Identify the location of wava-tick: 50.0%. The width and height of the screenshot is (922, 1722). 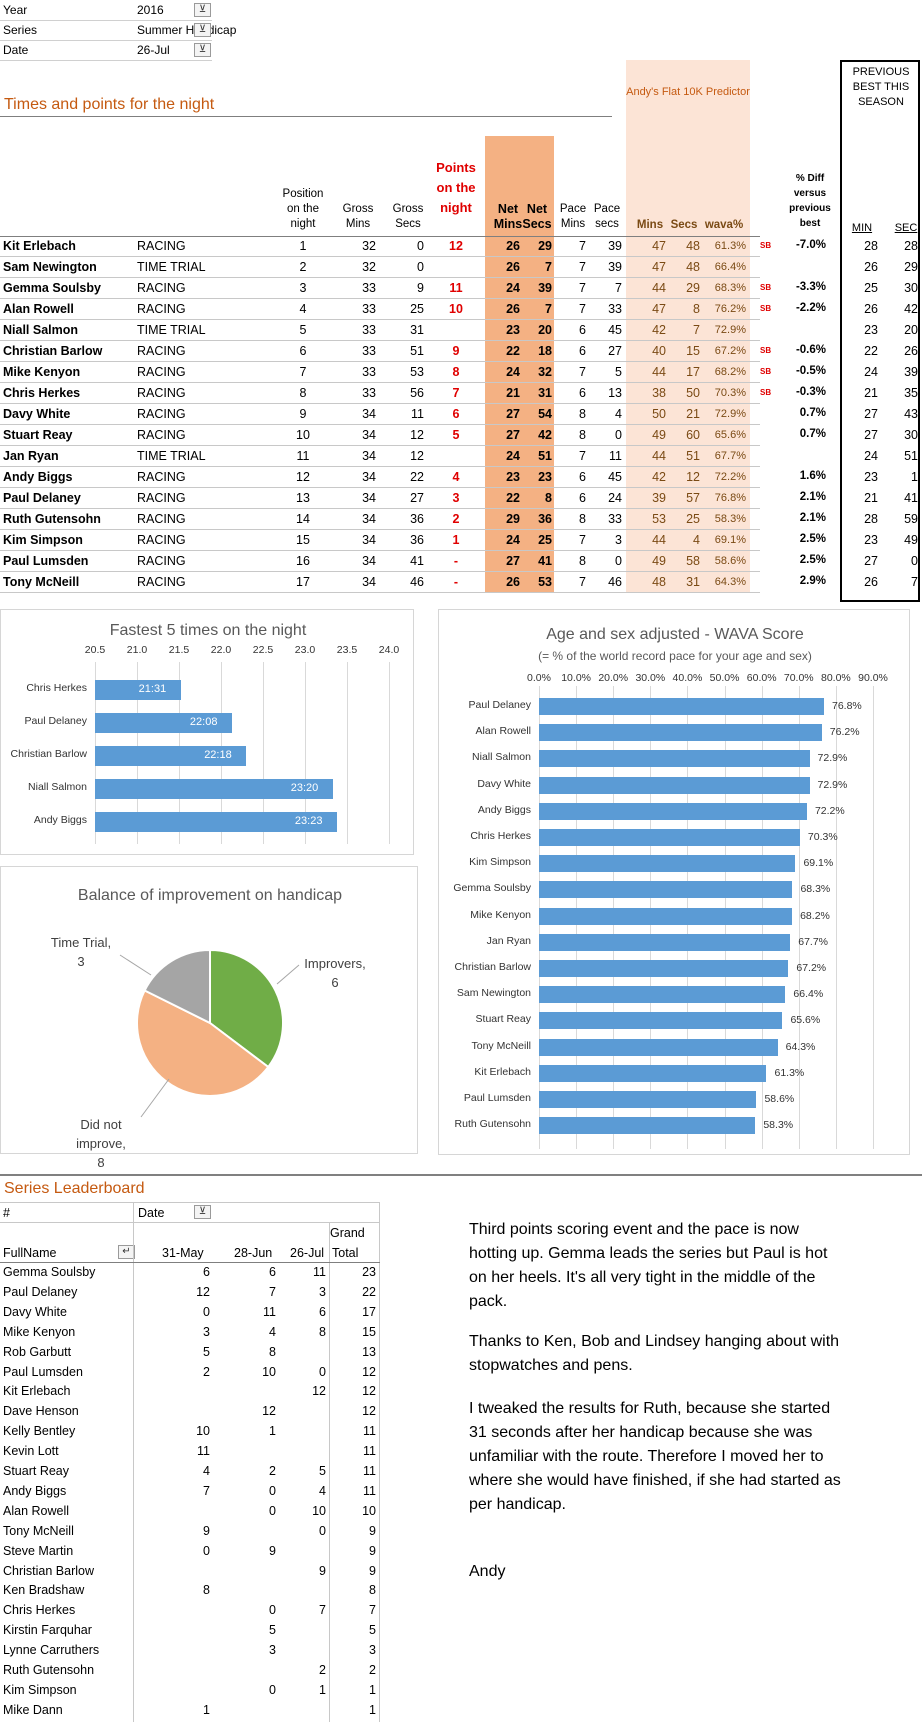
(724, 678).